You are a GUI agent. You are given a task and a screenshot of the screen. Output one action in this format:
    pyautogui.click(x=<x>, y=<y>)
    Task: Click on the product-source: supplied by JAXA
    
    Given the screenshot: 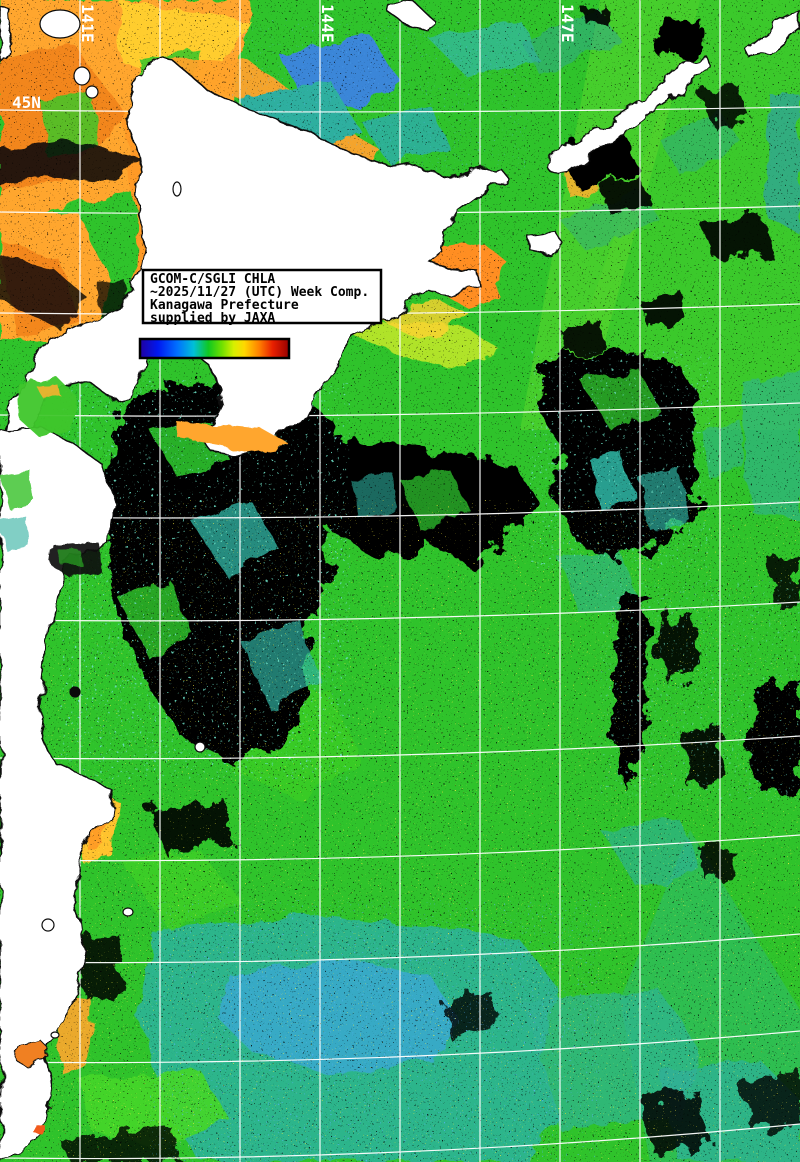 What is the action you would take?
    pyautogui.click(x=212, y=318)
    